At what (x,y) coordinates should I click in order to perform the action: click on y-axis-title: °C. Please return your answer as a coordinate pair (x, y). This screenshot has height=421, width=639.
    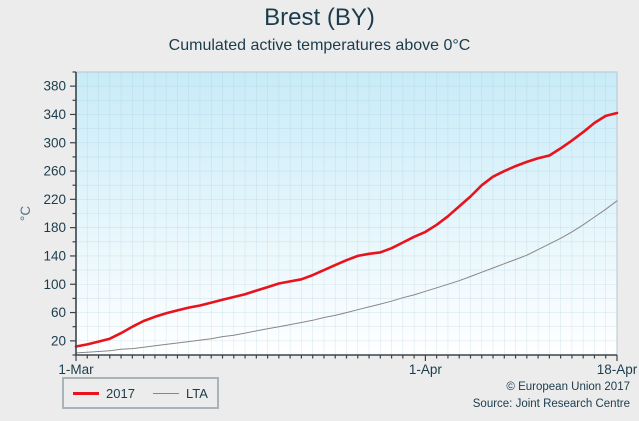
    Looking at the image, I should click on (25, 213).